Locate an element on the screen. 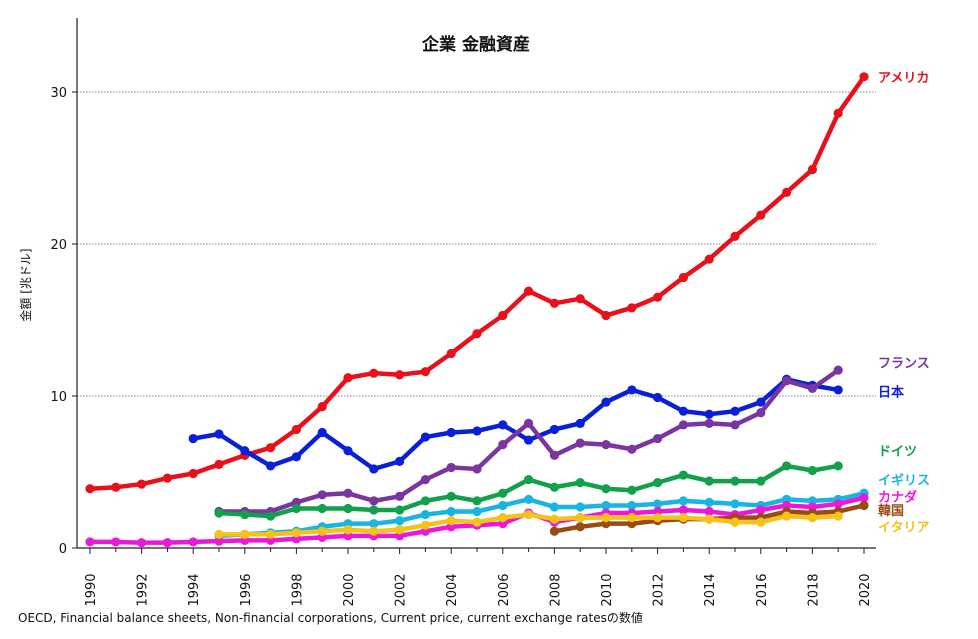 This screenshot has width=978, height=639. y-tick-label: 0 is located at coordinates (63, 549).